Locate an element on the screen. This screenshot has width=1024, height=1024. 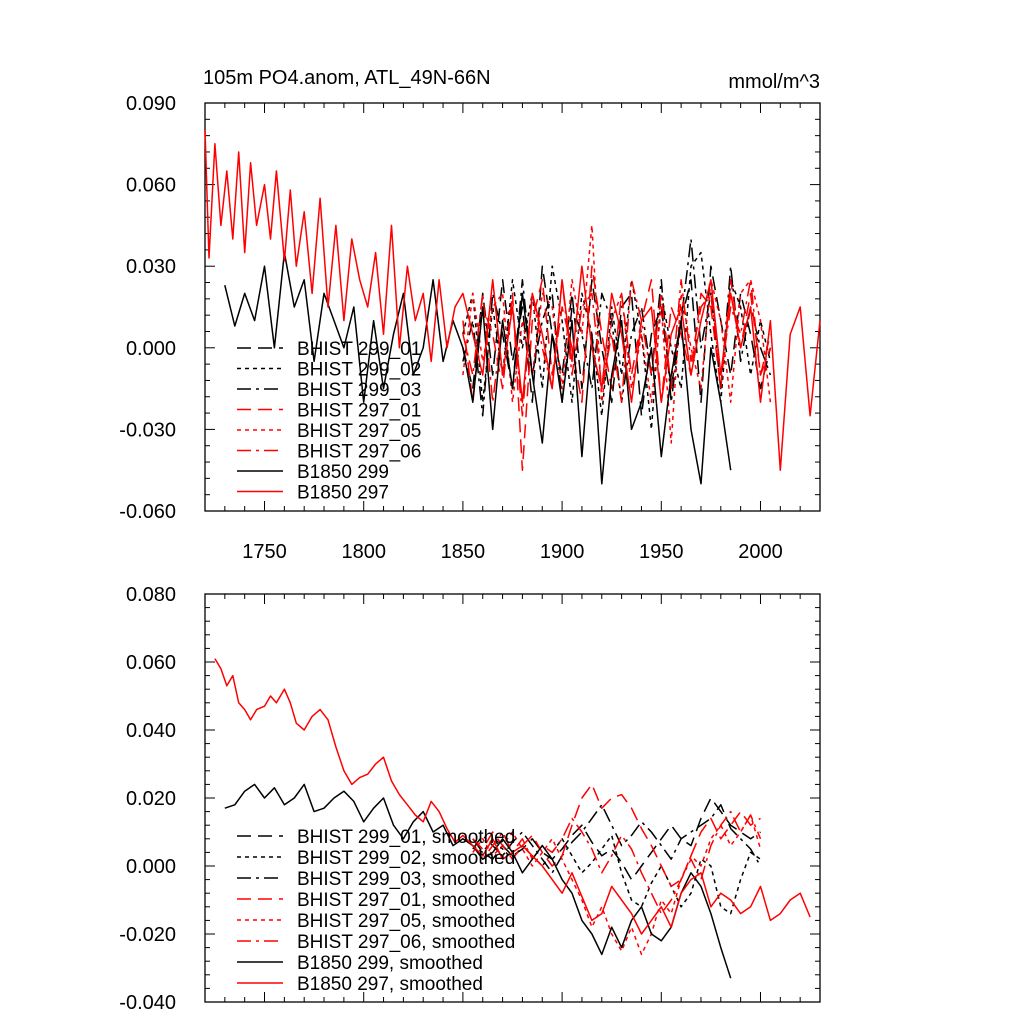
legend-label: BHIST 299_02 is located at coordinates (359, 370).